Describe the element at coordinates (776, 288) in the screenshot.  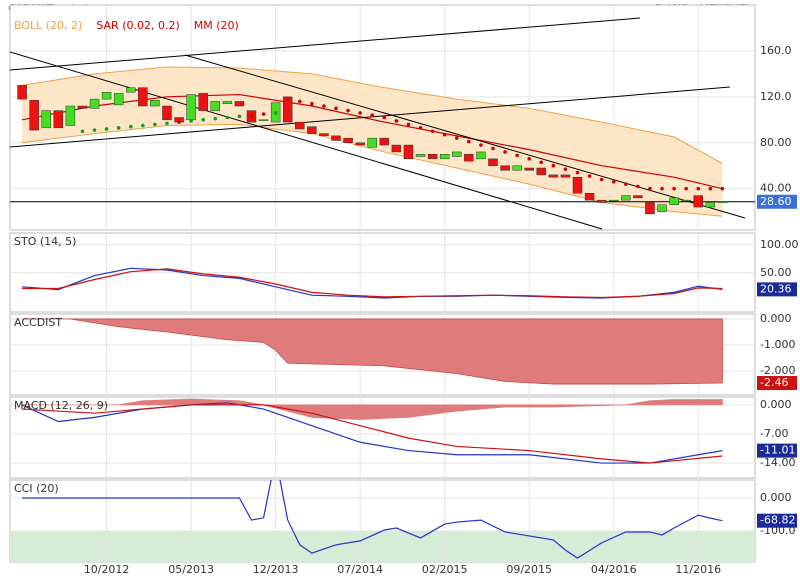
I see `last-value-label: 20.36` at that location.